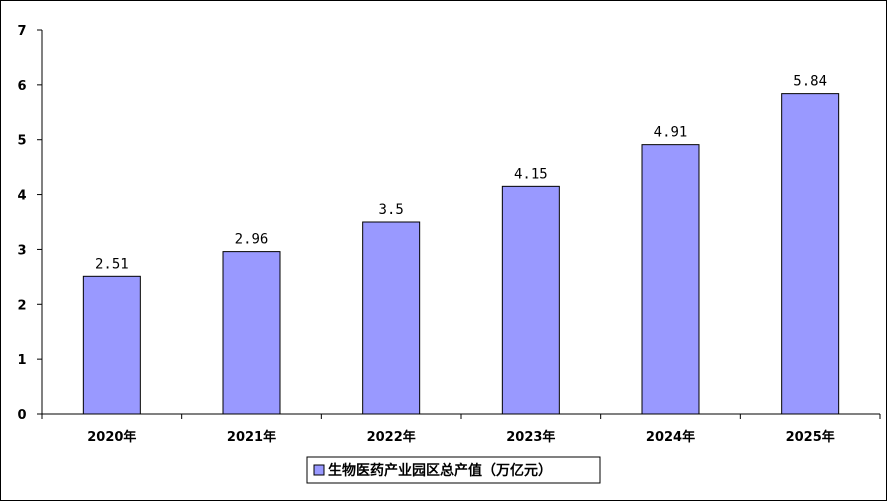 The height and width of the screenshot is (501, 887). Describe the element at coordinates (810, 82) in the screenshot. I see `data-label: 5.84` at that location.